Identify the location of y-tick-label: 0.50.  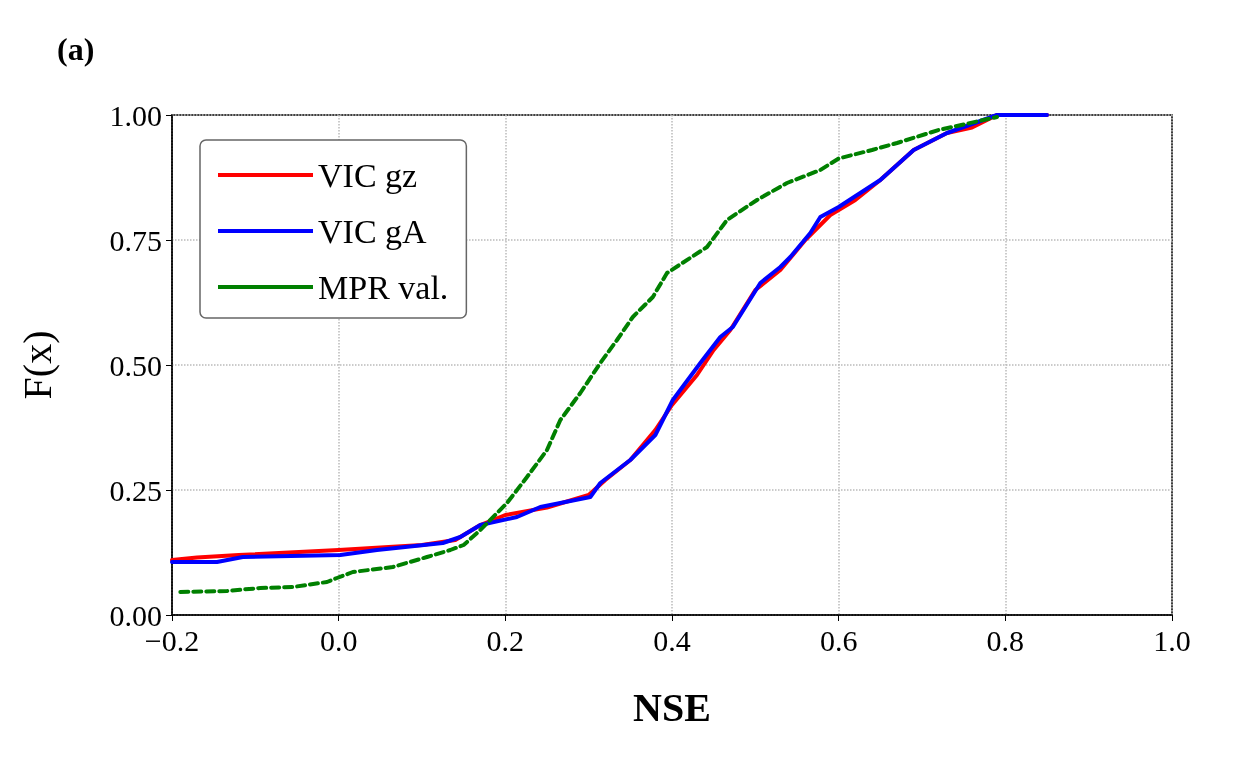
(135, 365).